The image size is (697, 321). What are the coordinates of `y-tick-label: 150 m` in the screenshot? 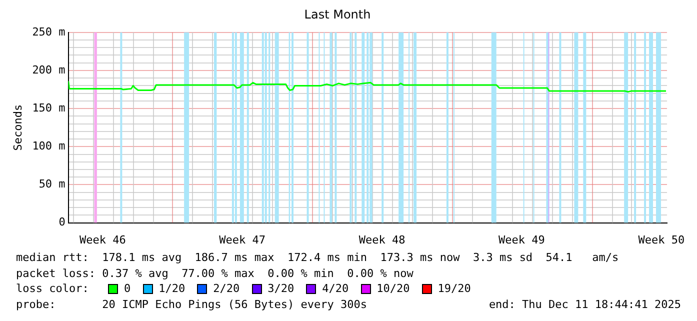 It's located at (49, 107).